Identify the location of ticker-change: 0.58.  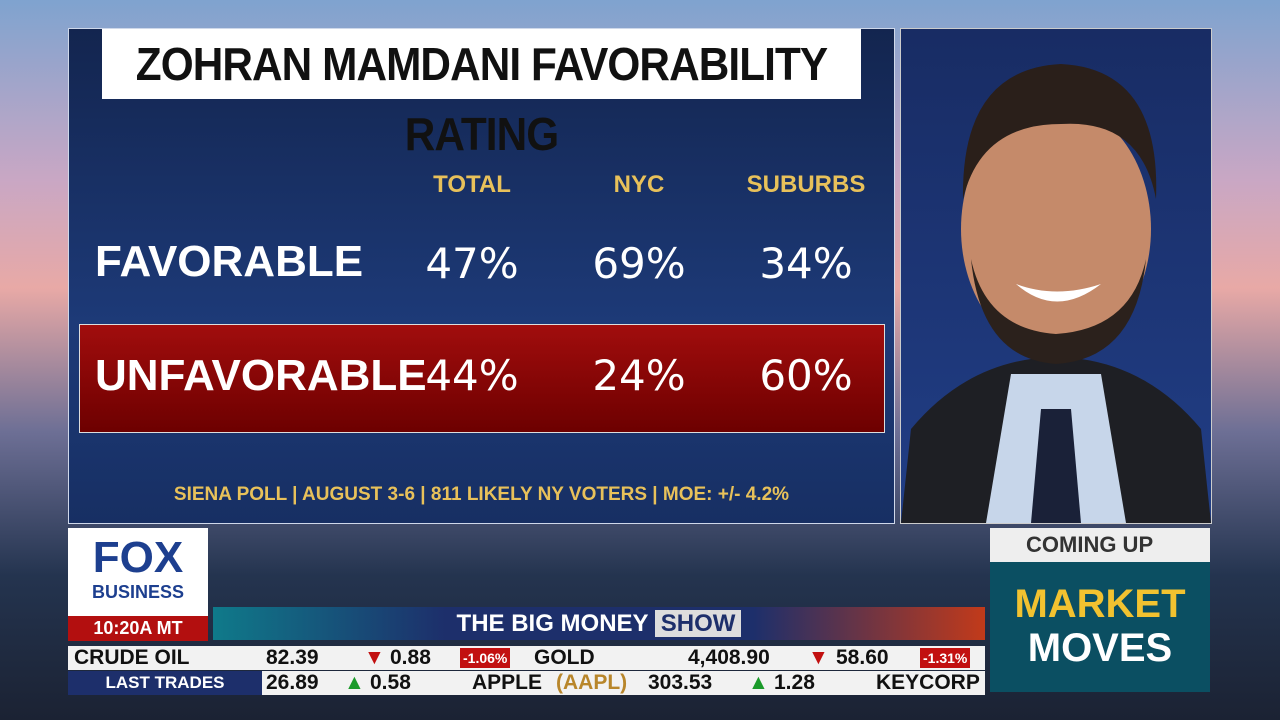
(390, 682).